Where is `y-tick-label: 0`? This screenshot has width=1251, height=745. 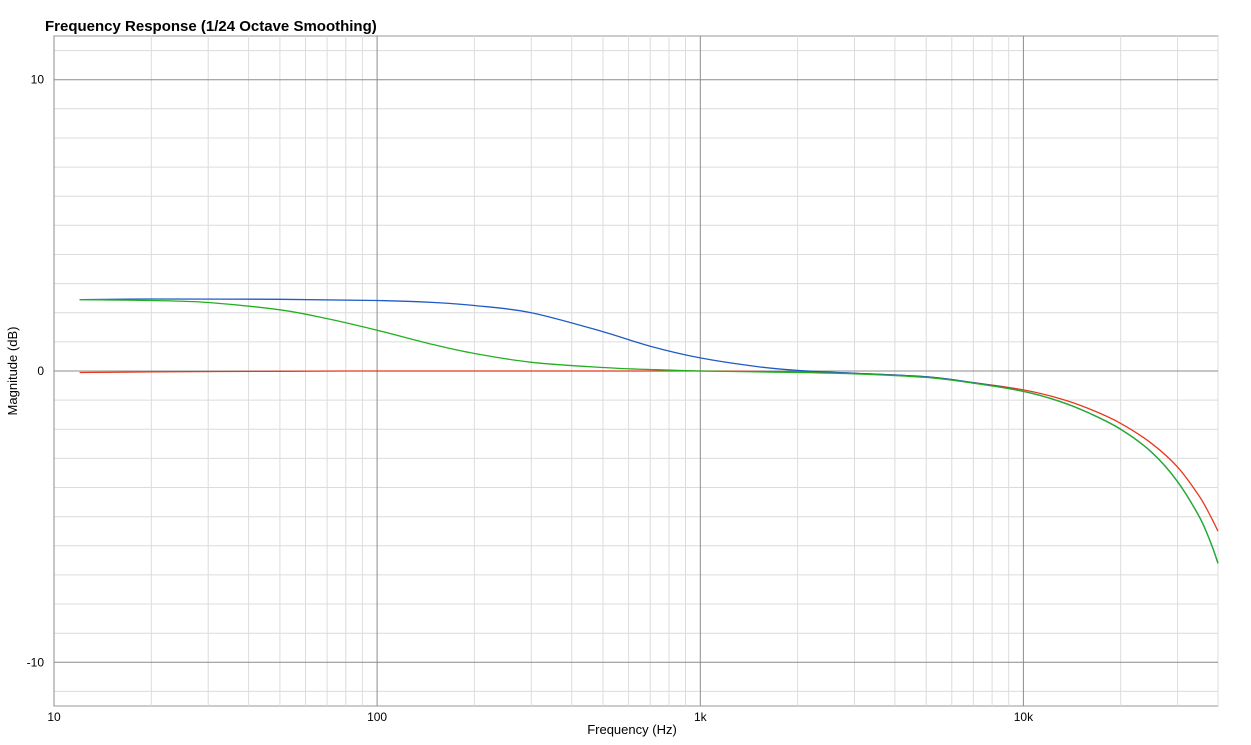
y-tick-label: 0 is located at coordinates (40, 371).